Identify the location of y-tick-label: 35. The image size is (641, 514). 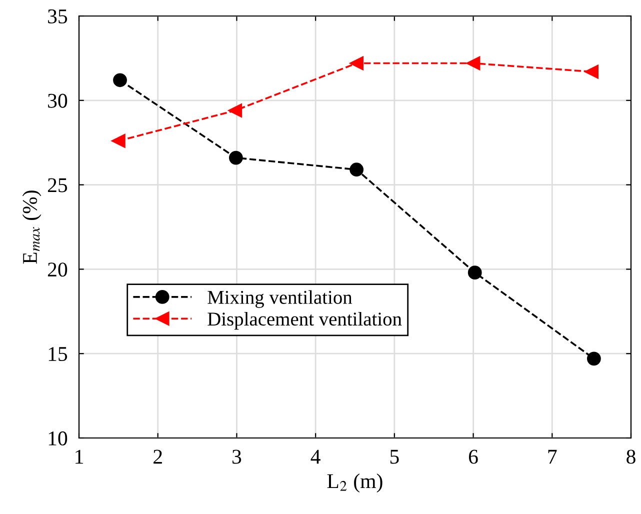
(58, 16).